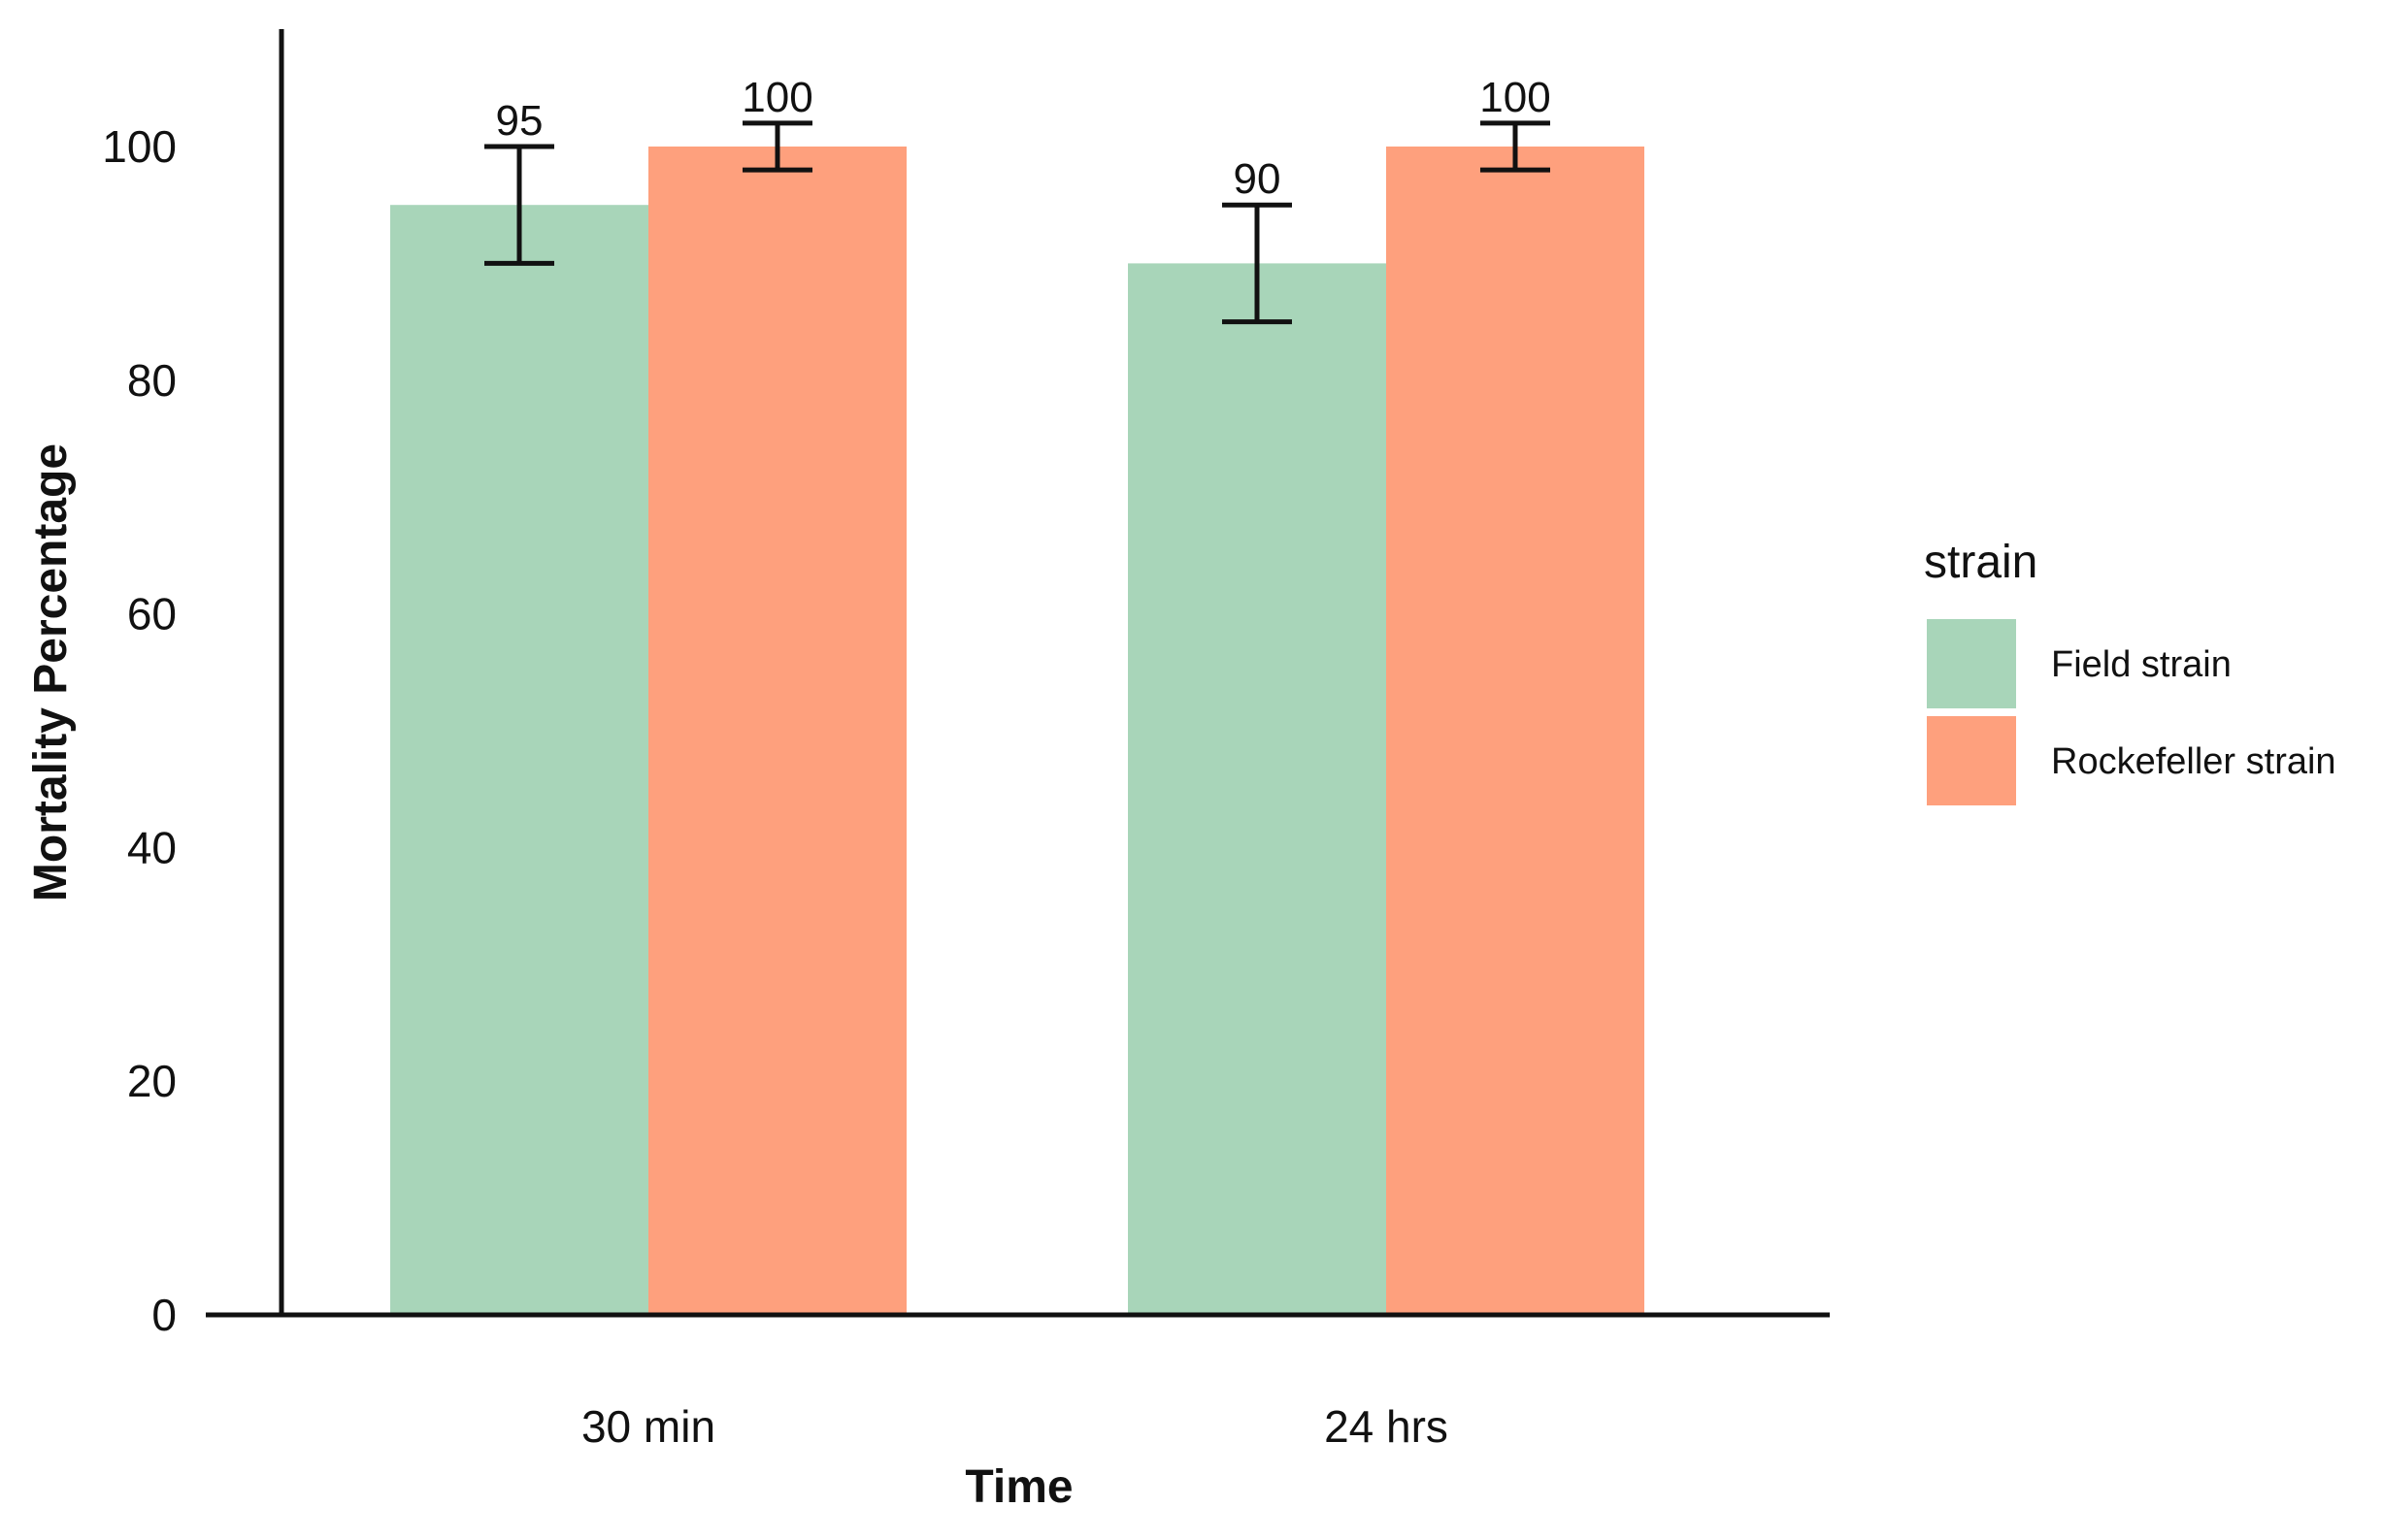  Describe the element at coordinates (777, 98) in the screenshot. I see `data-label-rockefeller-strain-0: 100` at that location.